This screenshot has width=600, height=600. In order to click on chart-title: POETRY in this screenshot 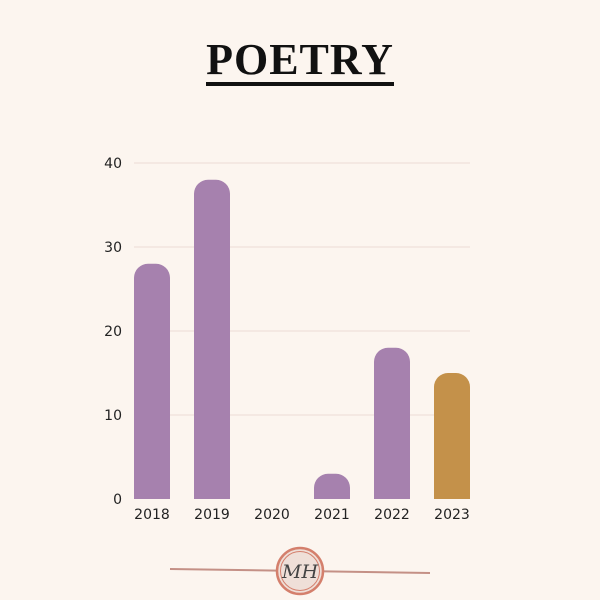, I will do `click(300, 60)`.